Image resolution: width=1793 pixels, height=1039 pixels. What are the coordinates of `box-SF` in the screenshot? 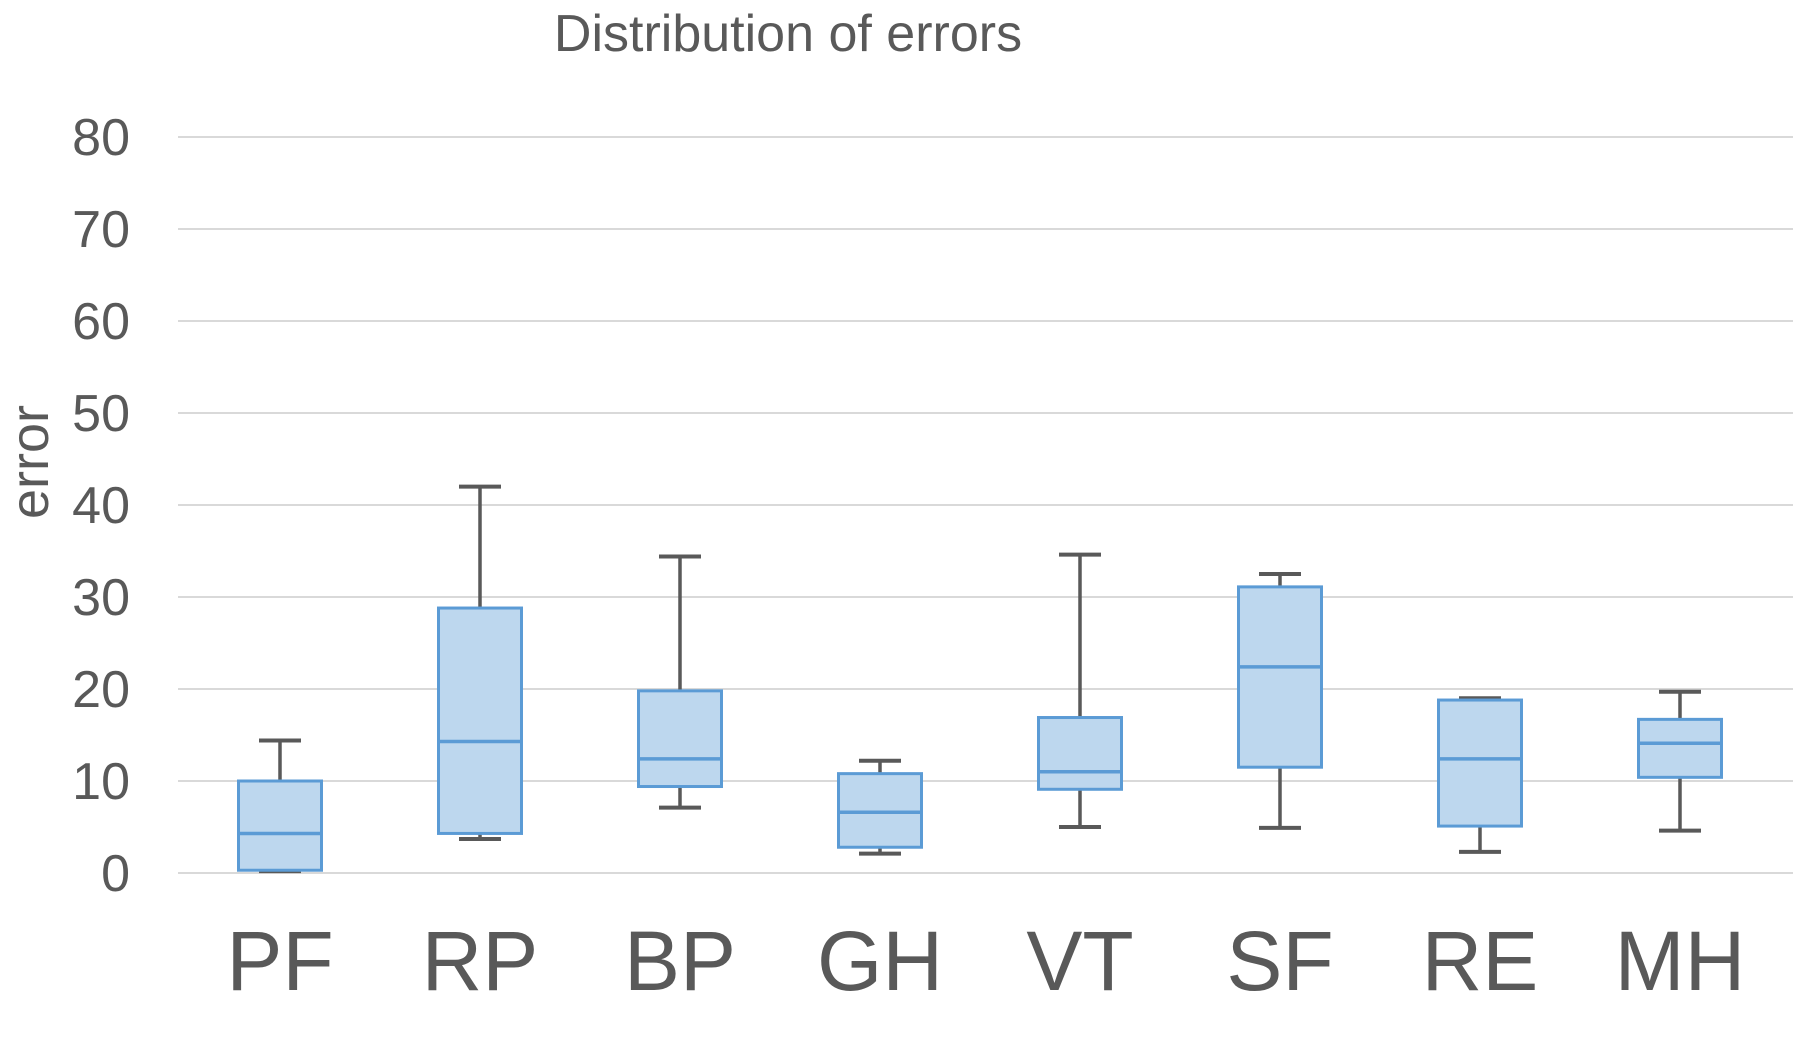 It's located at (1280, 677).